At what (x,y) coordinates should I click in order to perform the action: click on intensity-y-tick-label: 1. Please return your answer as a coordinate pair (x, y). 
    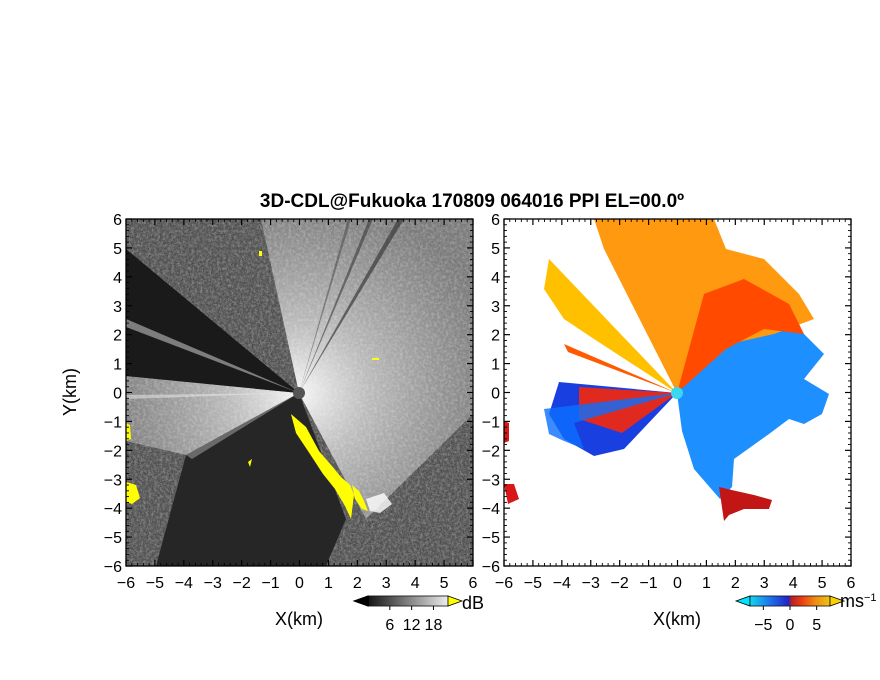
    Looking at the image, I should click on (117, 365).